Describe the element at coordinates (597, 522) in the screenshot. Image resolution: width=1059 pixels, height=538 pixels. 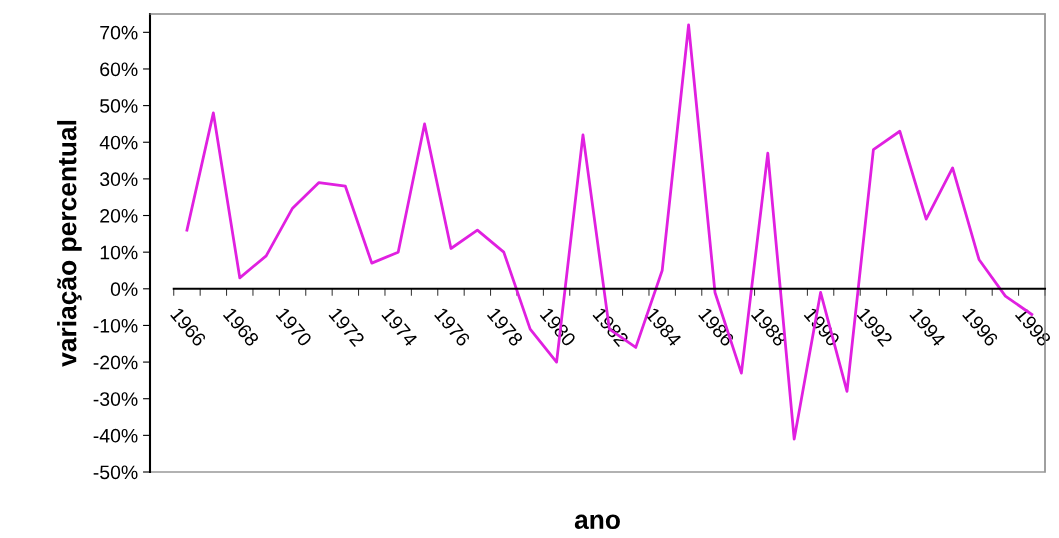
I see `x-axis-title: ano` at that location.